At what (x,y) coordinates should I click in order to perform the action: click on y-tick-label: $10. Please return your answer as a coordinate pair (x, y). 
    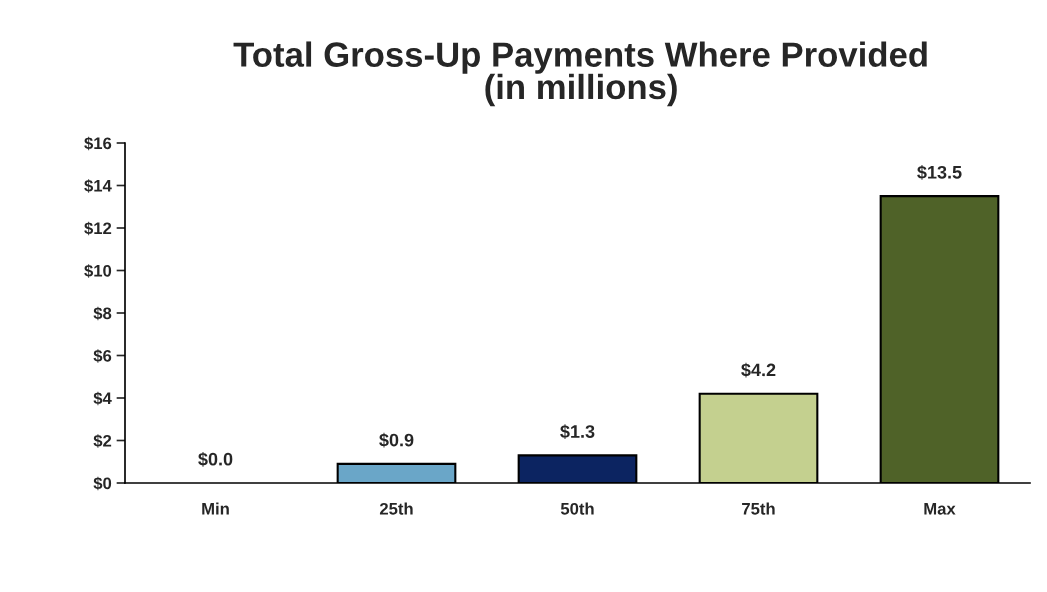
    Looking at the image, I should click on (98, 271).